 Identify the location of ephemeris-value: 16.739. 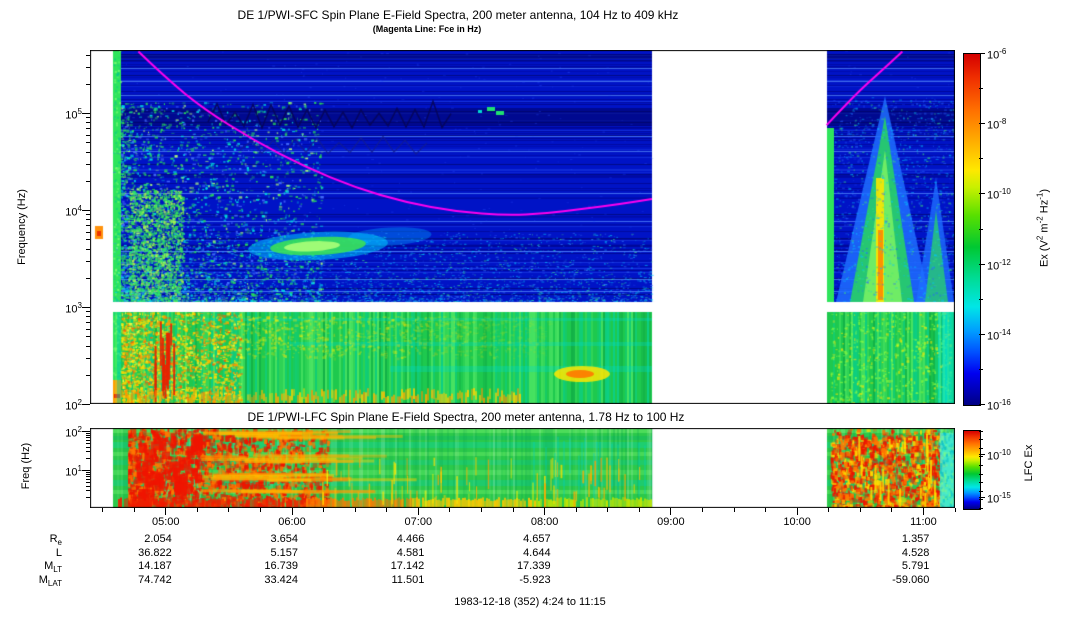
(281, 566).